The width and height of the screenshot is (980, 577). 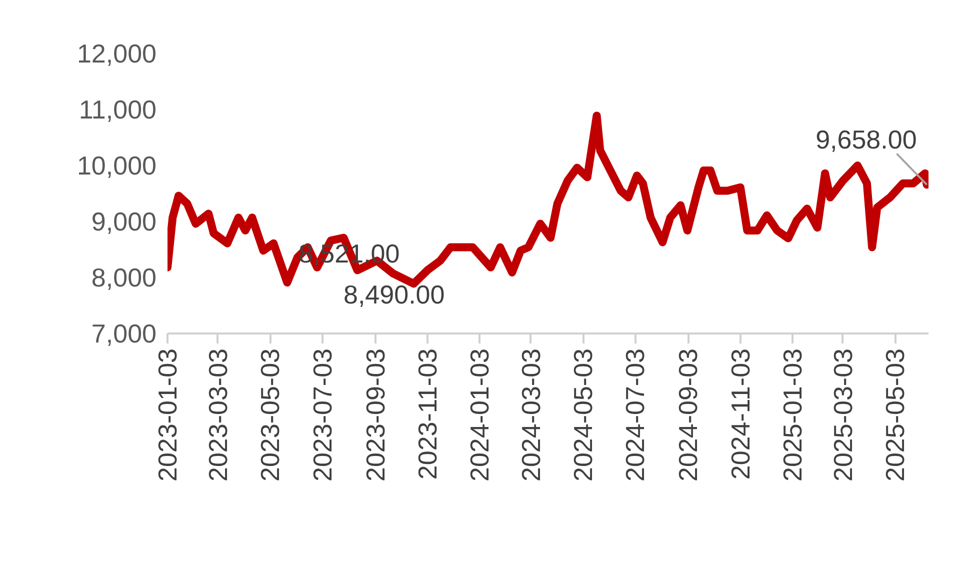 I want to click on x-tick-label: 2023-03-03, so click(x=217, y=415).